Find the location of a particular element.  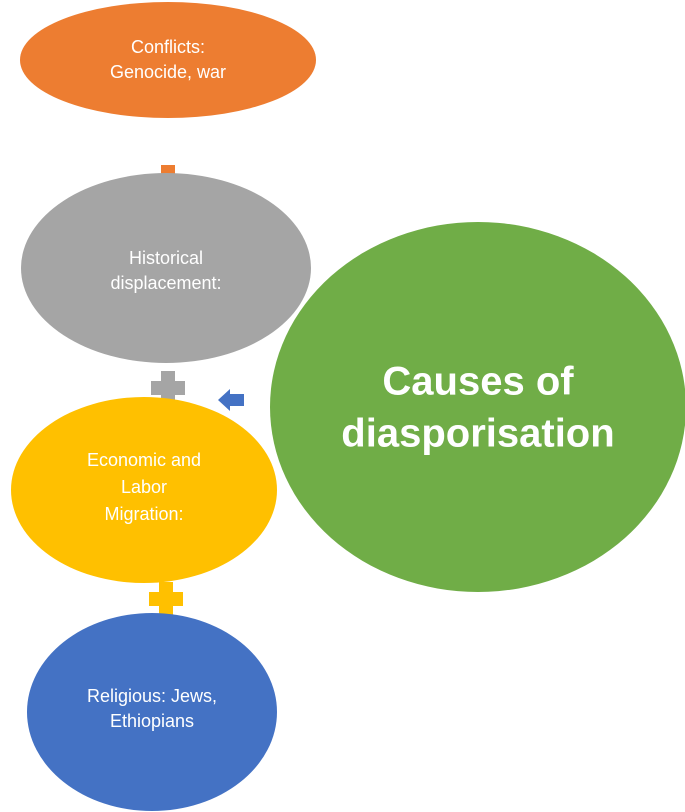

arrow-icon is located at coordinates (231, 400).